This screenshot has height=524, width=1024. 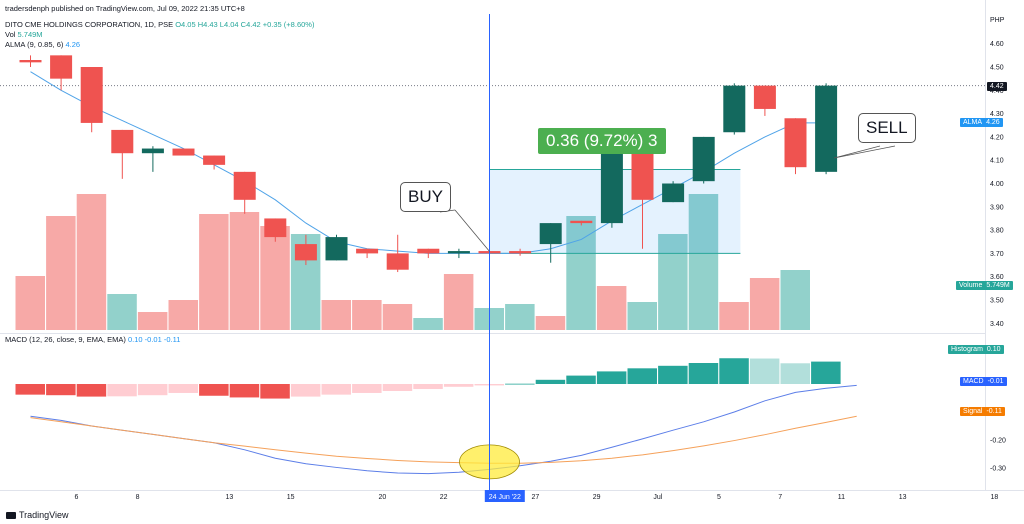 What do you see at coordinates (291, 497) in the screenshot?
I see `x-tick-label: 15` at bounding box center [291, 497].